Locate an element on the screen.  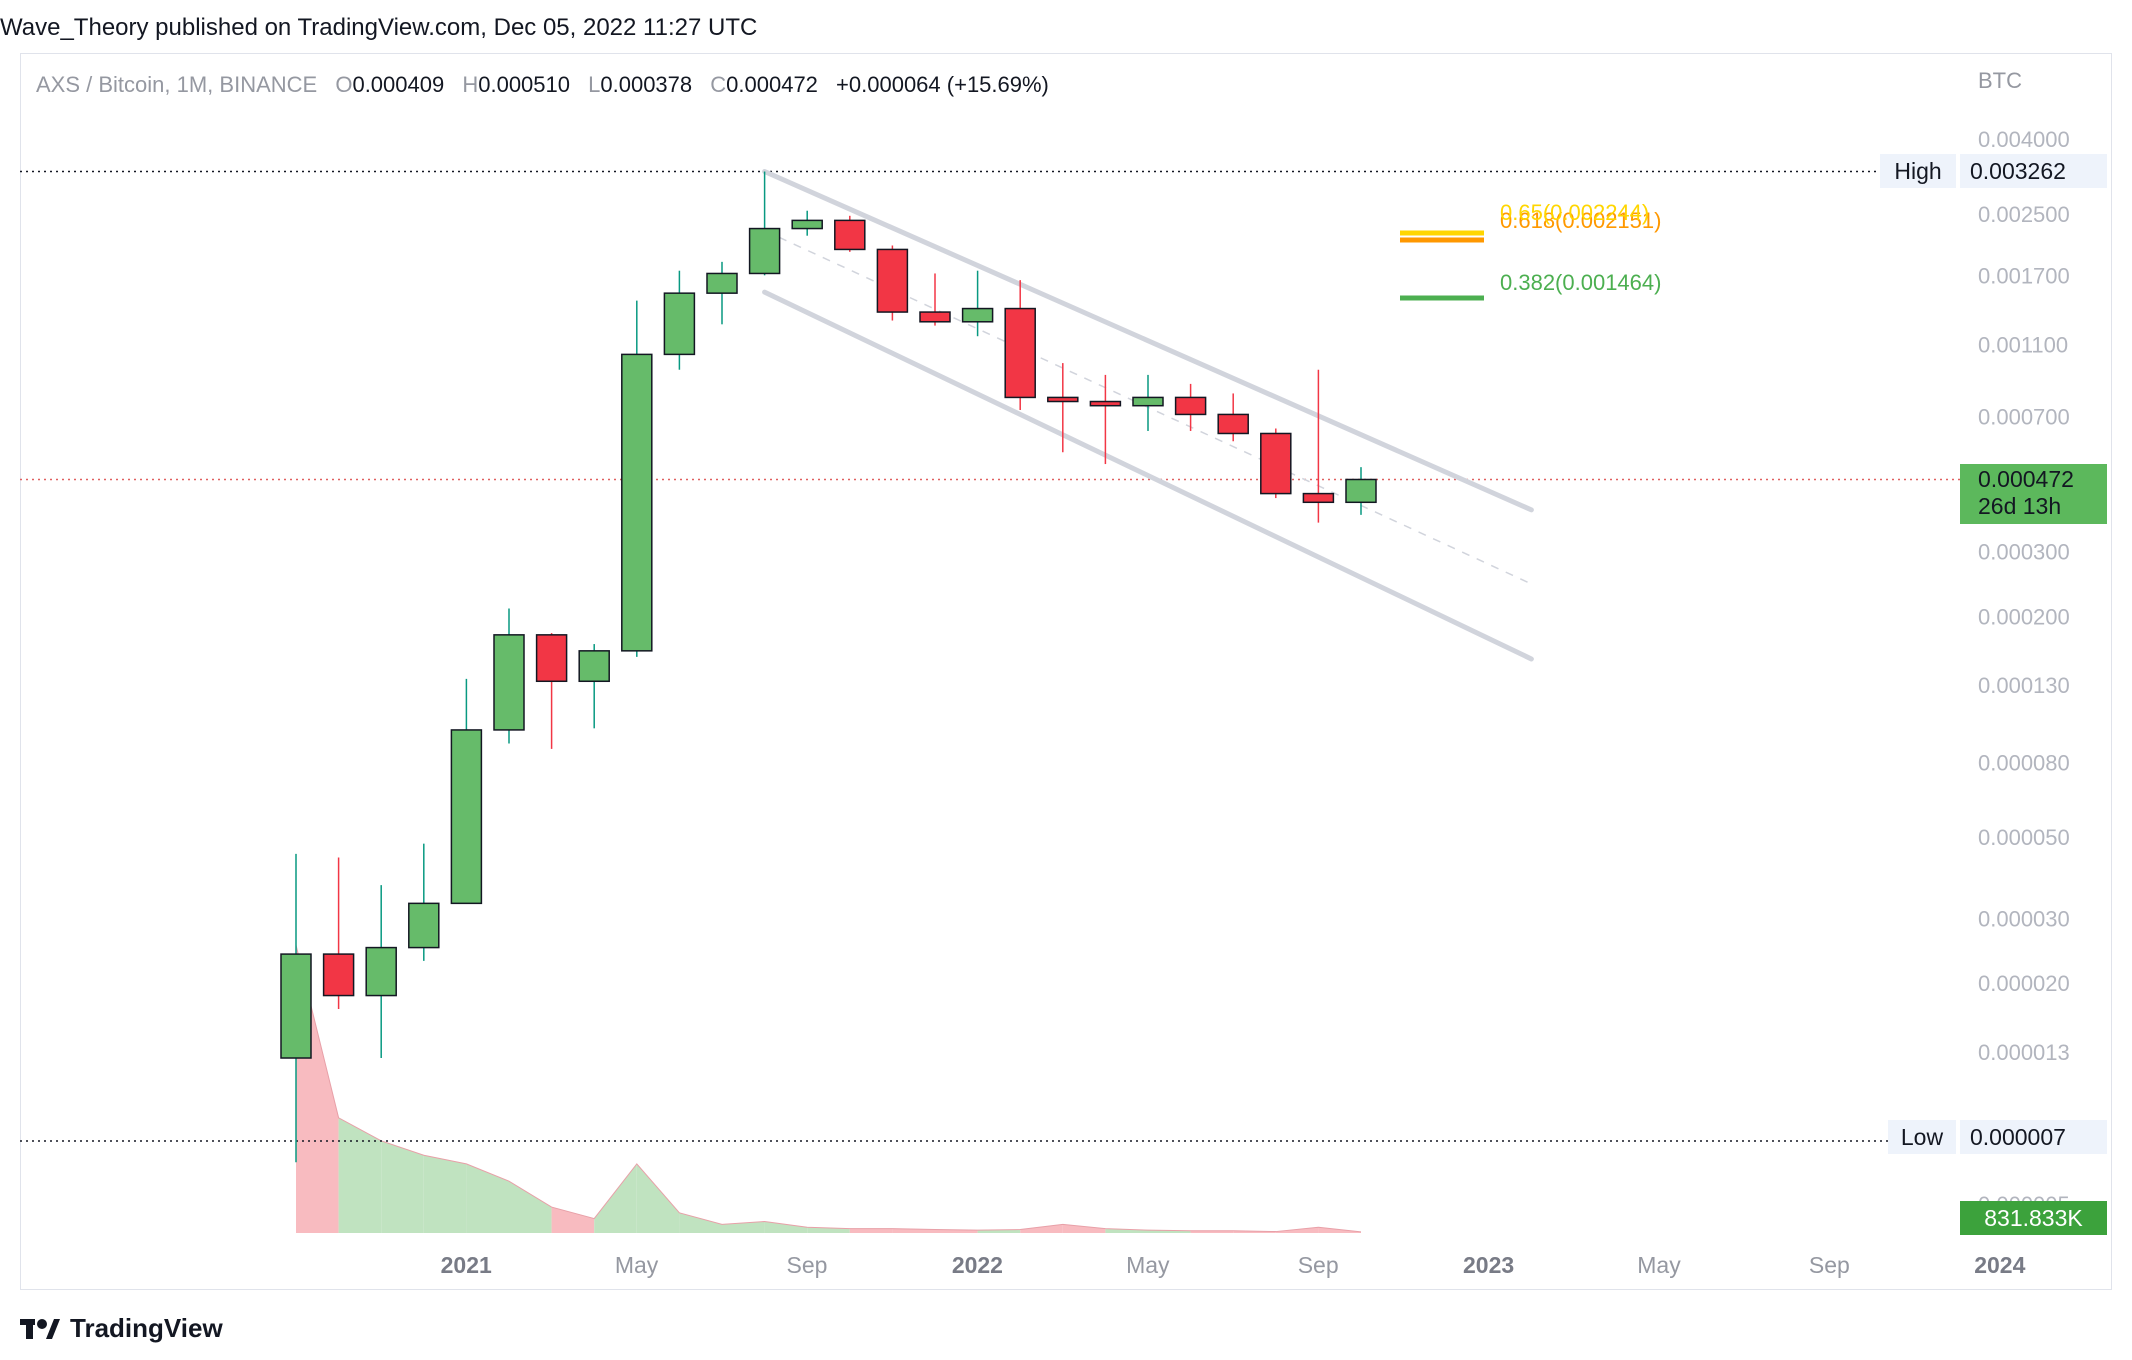
volume-layer is located at coordinates (828, 1088).